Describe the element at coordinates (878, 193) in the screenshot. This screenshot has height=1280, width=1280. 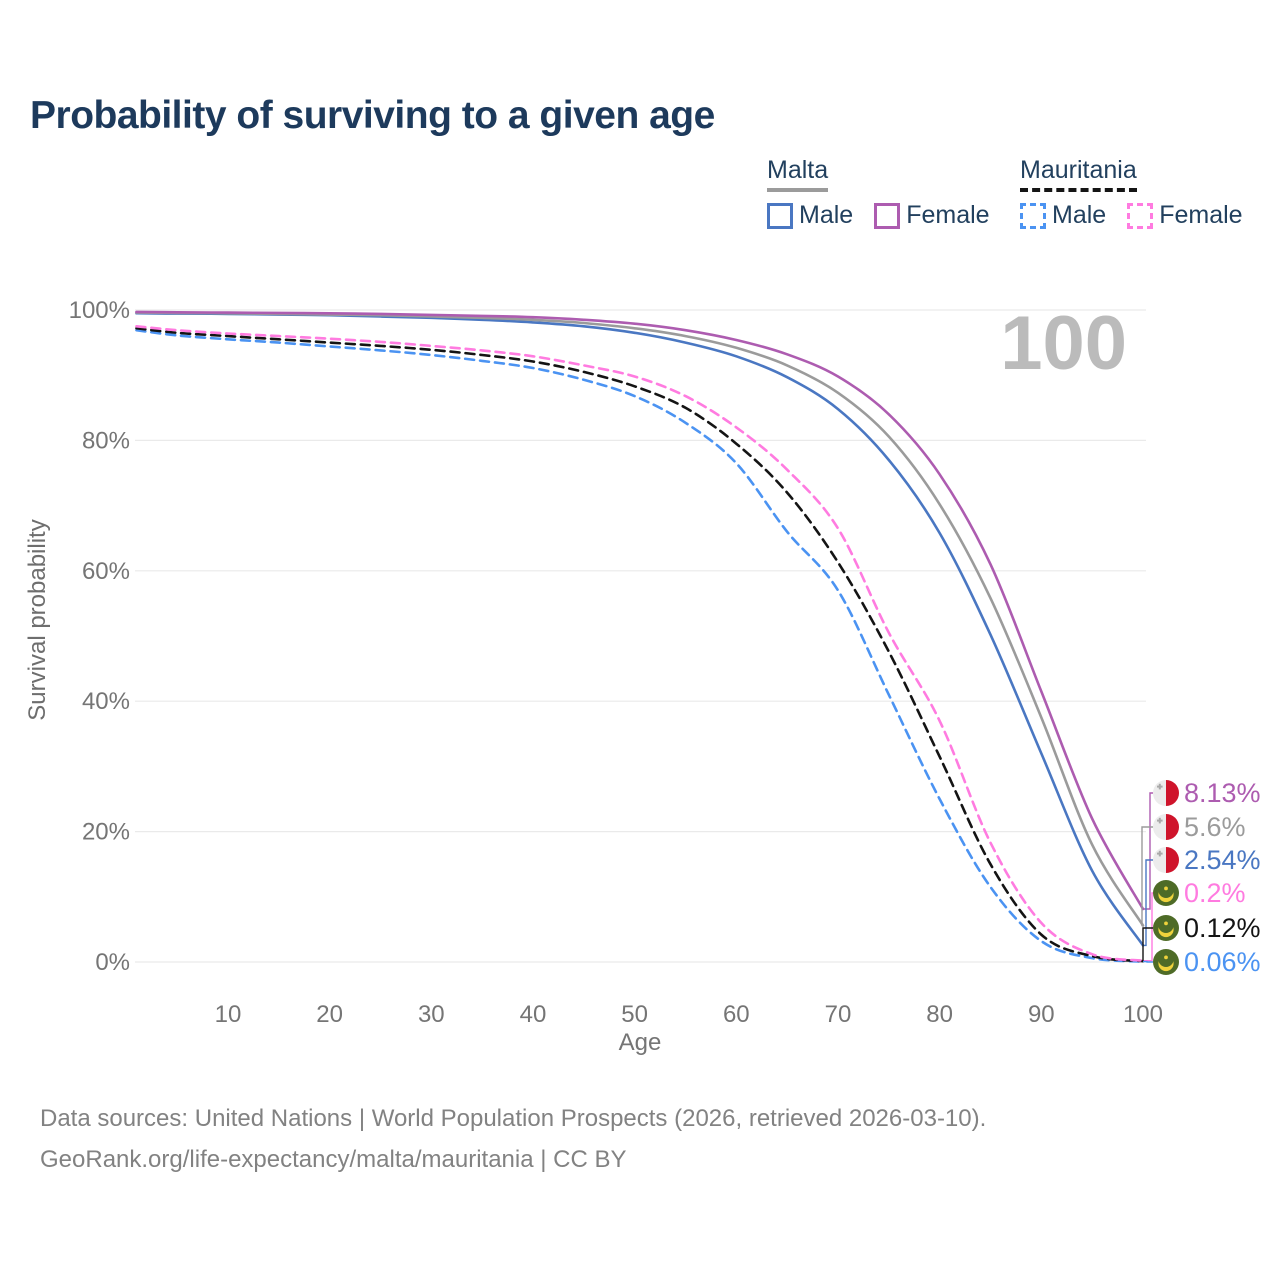
I see `legend-group-malta: Malta Male Female` at that location.